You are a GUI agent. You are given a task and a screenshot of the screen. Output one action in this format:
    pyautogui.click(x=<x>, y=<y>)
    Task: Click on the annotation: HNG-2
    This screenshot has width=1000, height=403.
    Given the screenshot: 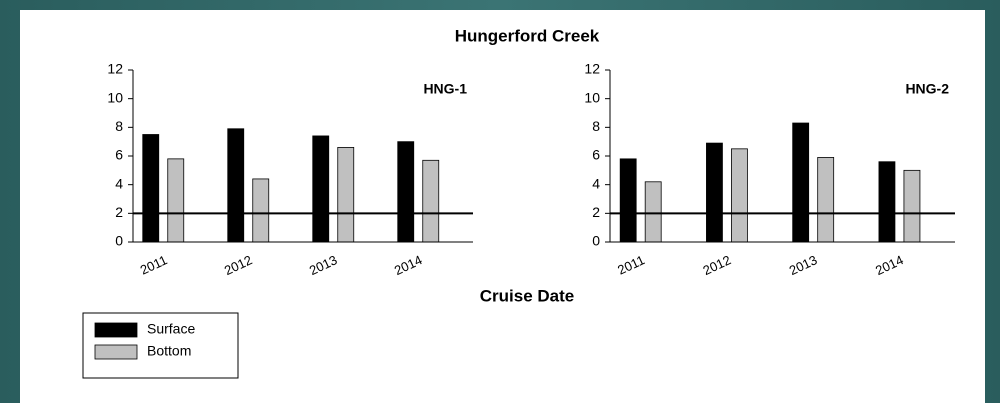 What is the action you would take?
    pyautogui.click(x=927, y=89)
    